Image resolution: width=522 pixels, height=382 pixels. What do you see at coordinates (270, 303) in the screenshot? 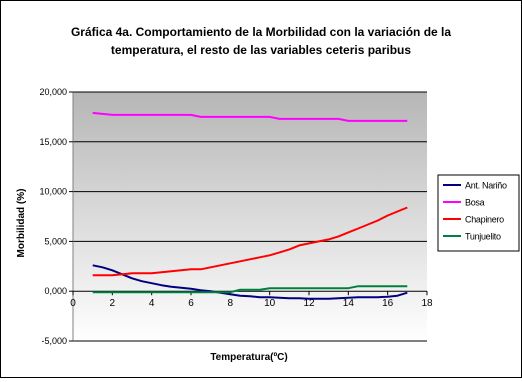
I see `x-tick-label: 10` at bounding box center [270, 303].